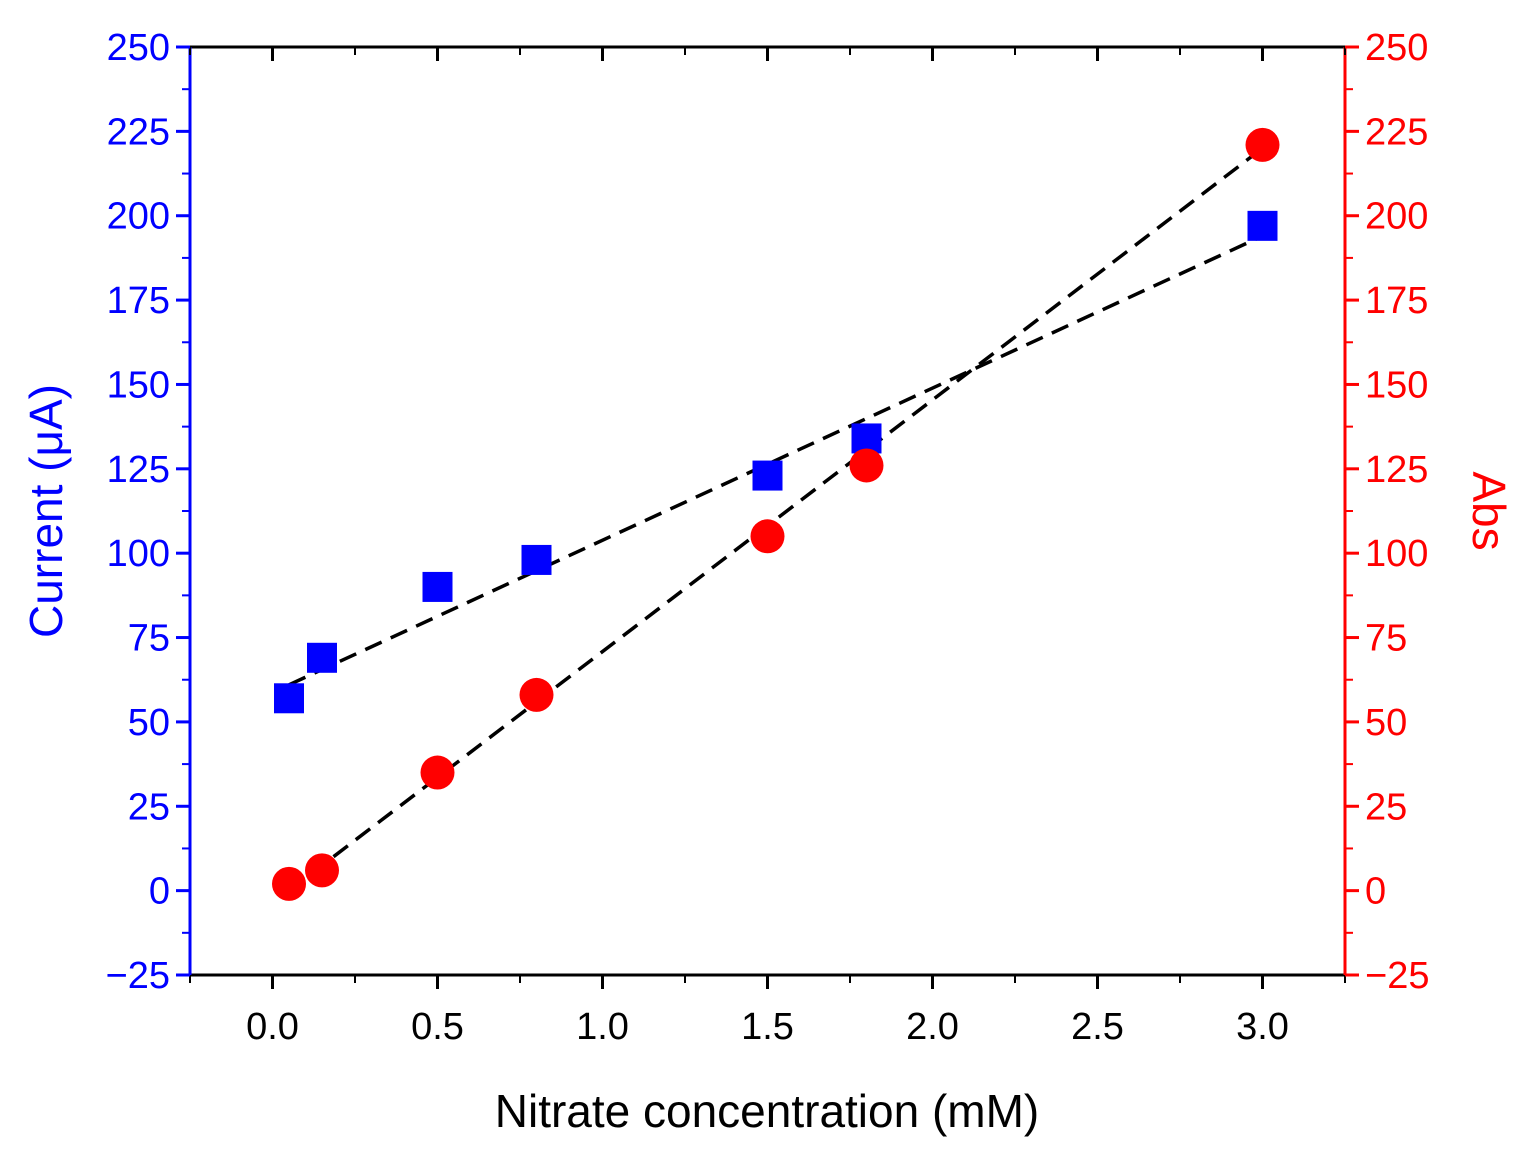 The image size is (1525, 1165). Describe the element at coordinates (138, 976) in the screenshot. I see `left-tick-label: −25` at that location.